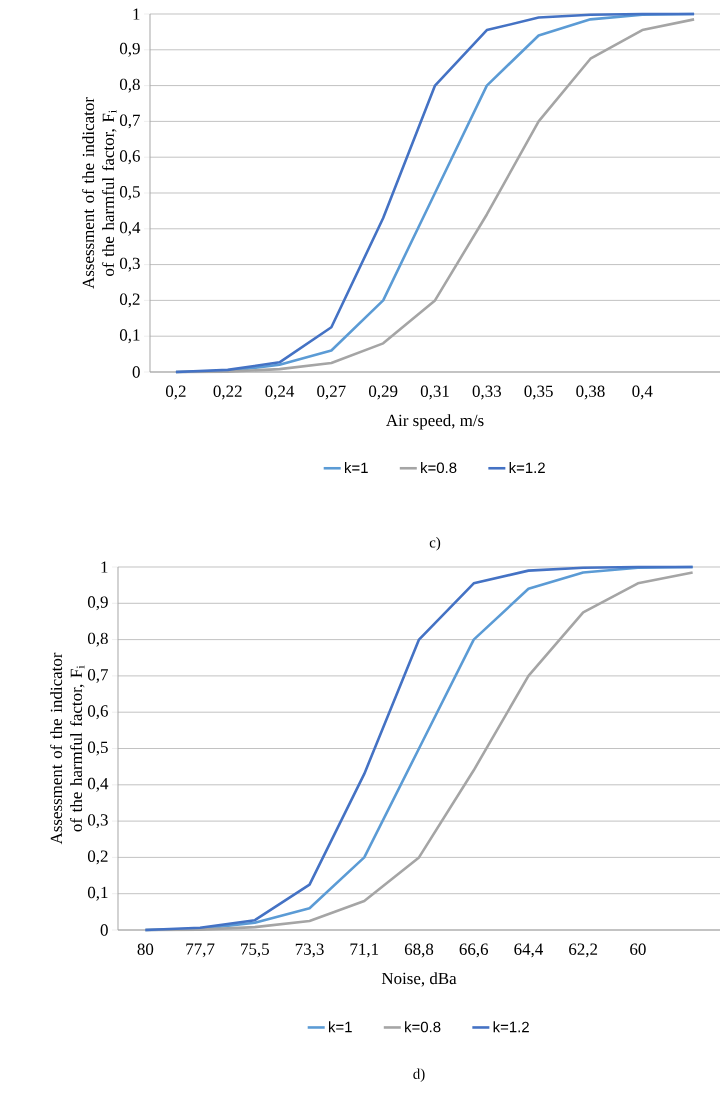  Describe the element at coordinates (145, 949) in the screenshot. I see `x-tick-label: 80` at that location.